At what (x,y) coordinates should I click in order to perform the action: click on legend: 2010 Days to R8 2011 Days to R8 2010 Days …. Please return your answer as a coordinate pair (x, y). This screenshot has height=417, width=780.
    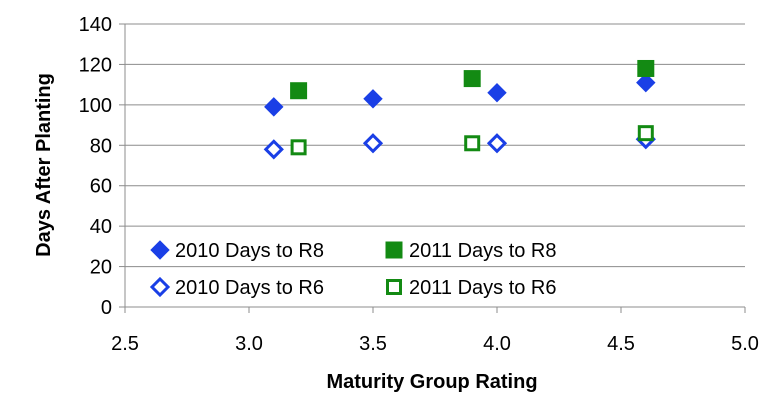
    Looking at the image, I should click on (353, 269).